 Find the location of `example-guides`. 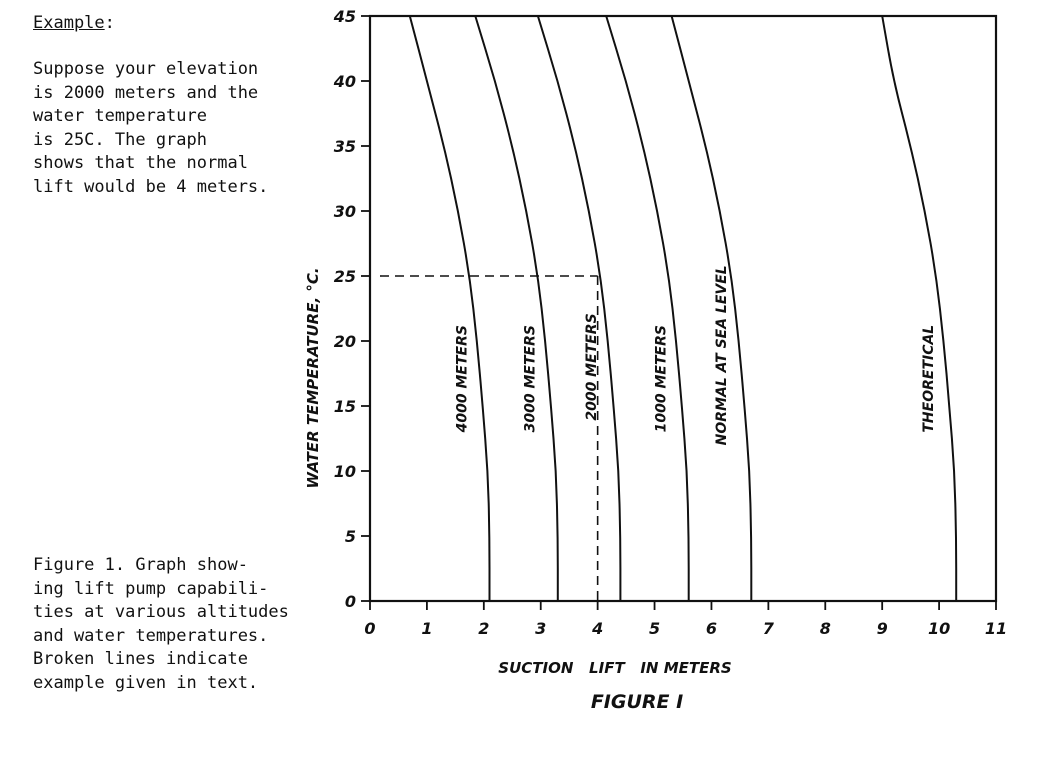

example-guides is located at coordinates (489, 438).